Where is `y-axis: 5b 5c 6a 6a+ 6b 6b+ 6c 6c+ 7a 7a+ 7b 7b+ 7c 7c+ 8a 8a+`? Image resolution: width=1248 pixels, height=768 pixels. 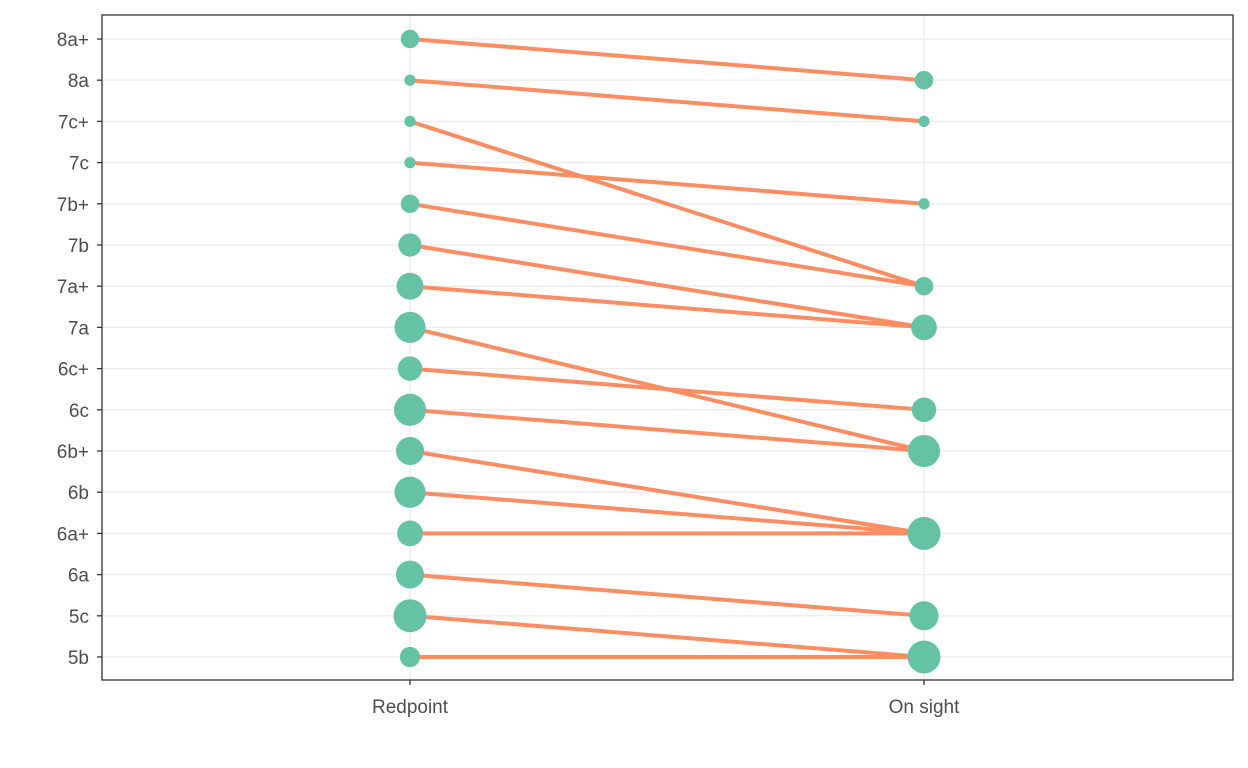 y-axis: 5b 5c 6a 6a+ 6b 6b+ 6c 6c+ 7a 7a+ 7b 7b+ 7c 7c+ 8a 8a+ is located at coordinates (79, 349).